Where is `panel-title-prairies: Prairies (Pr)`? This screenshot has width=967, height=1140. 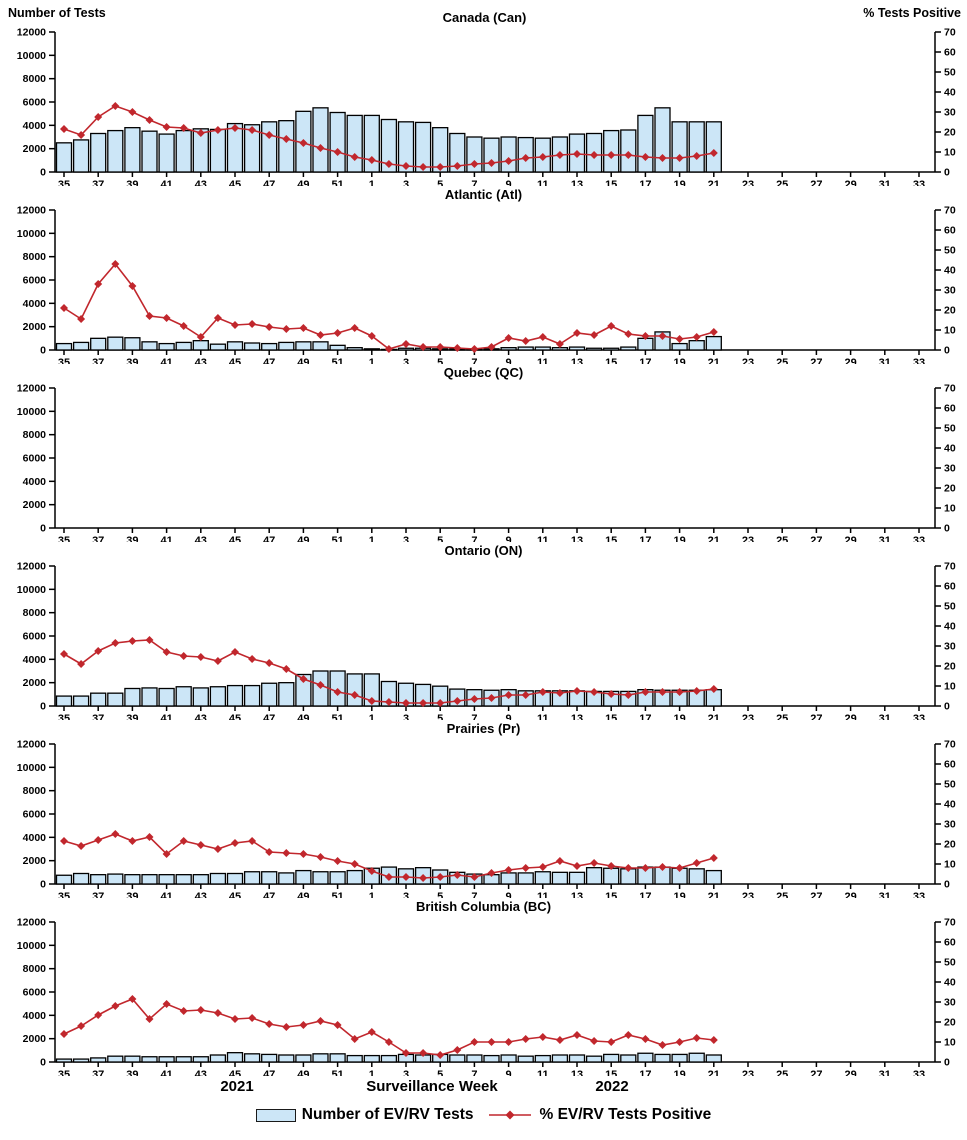 panel-title-prairies: Prairies (Pr) is located at coordinates (483, 728).